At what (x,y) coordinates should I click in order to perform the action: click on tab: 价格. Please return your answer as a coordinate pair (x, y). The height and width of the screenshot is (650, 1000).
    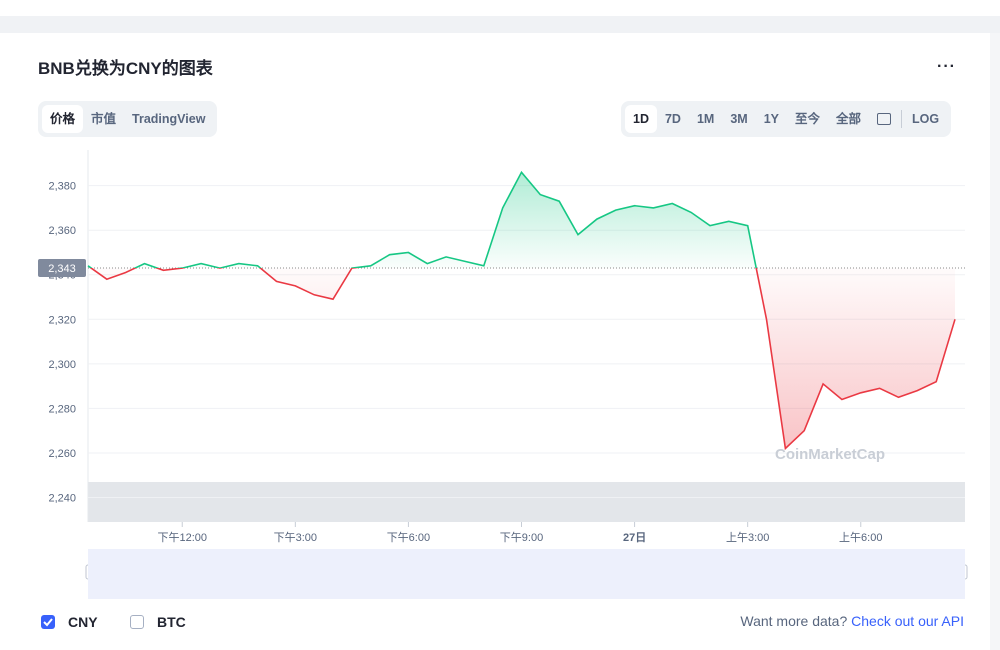
    Looking at the image, I should click on (63, 119).